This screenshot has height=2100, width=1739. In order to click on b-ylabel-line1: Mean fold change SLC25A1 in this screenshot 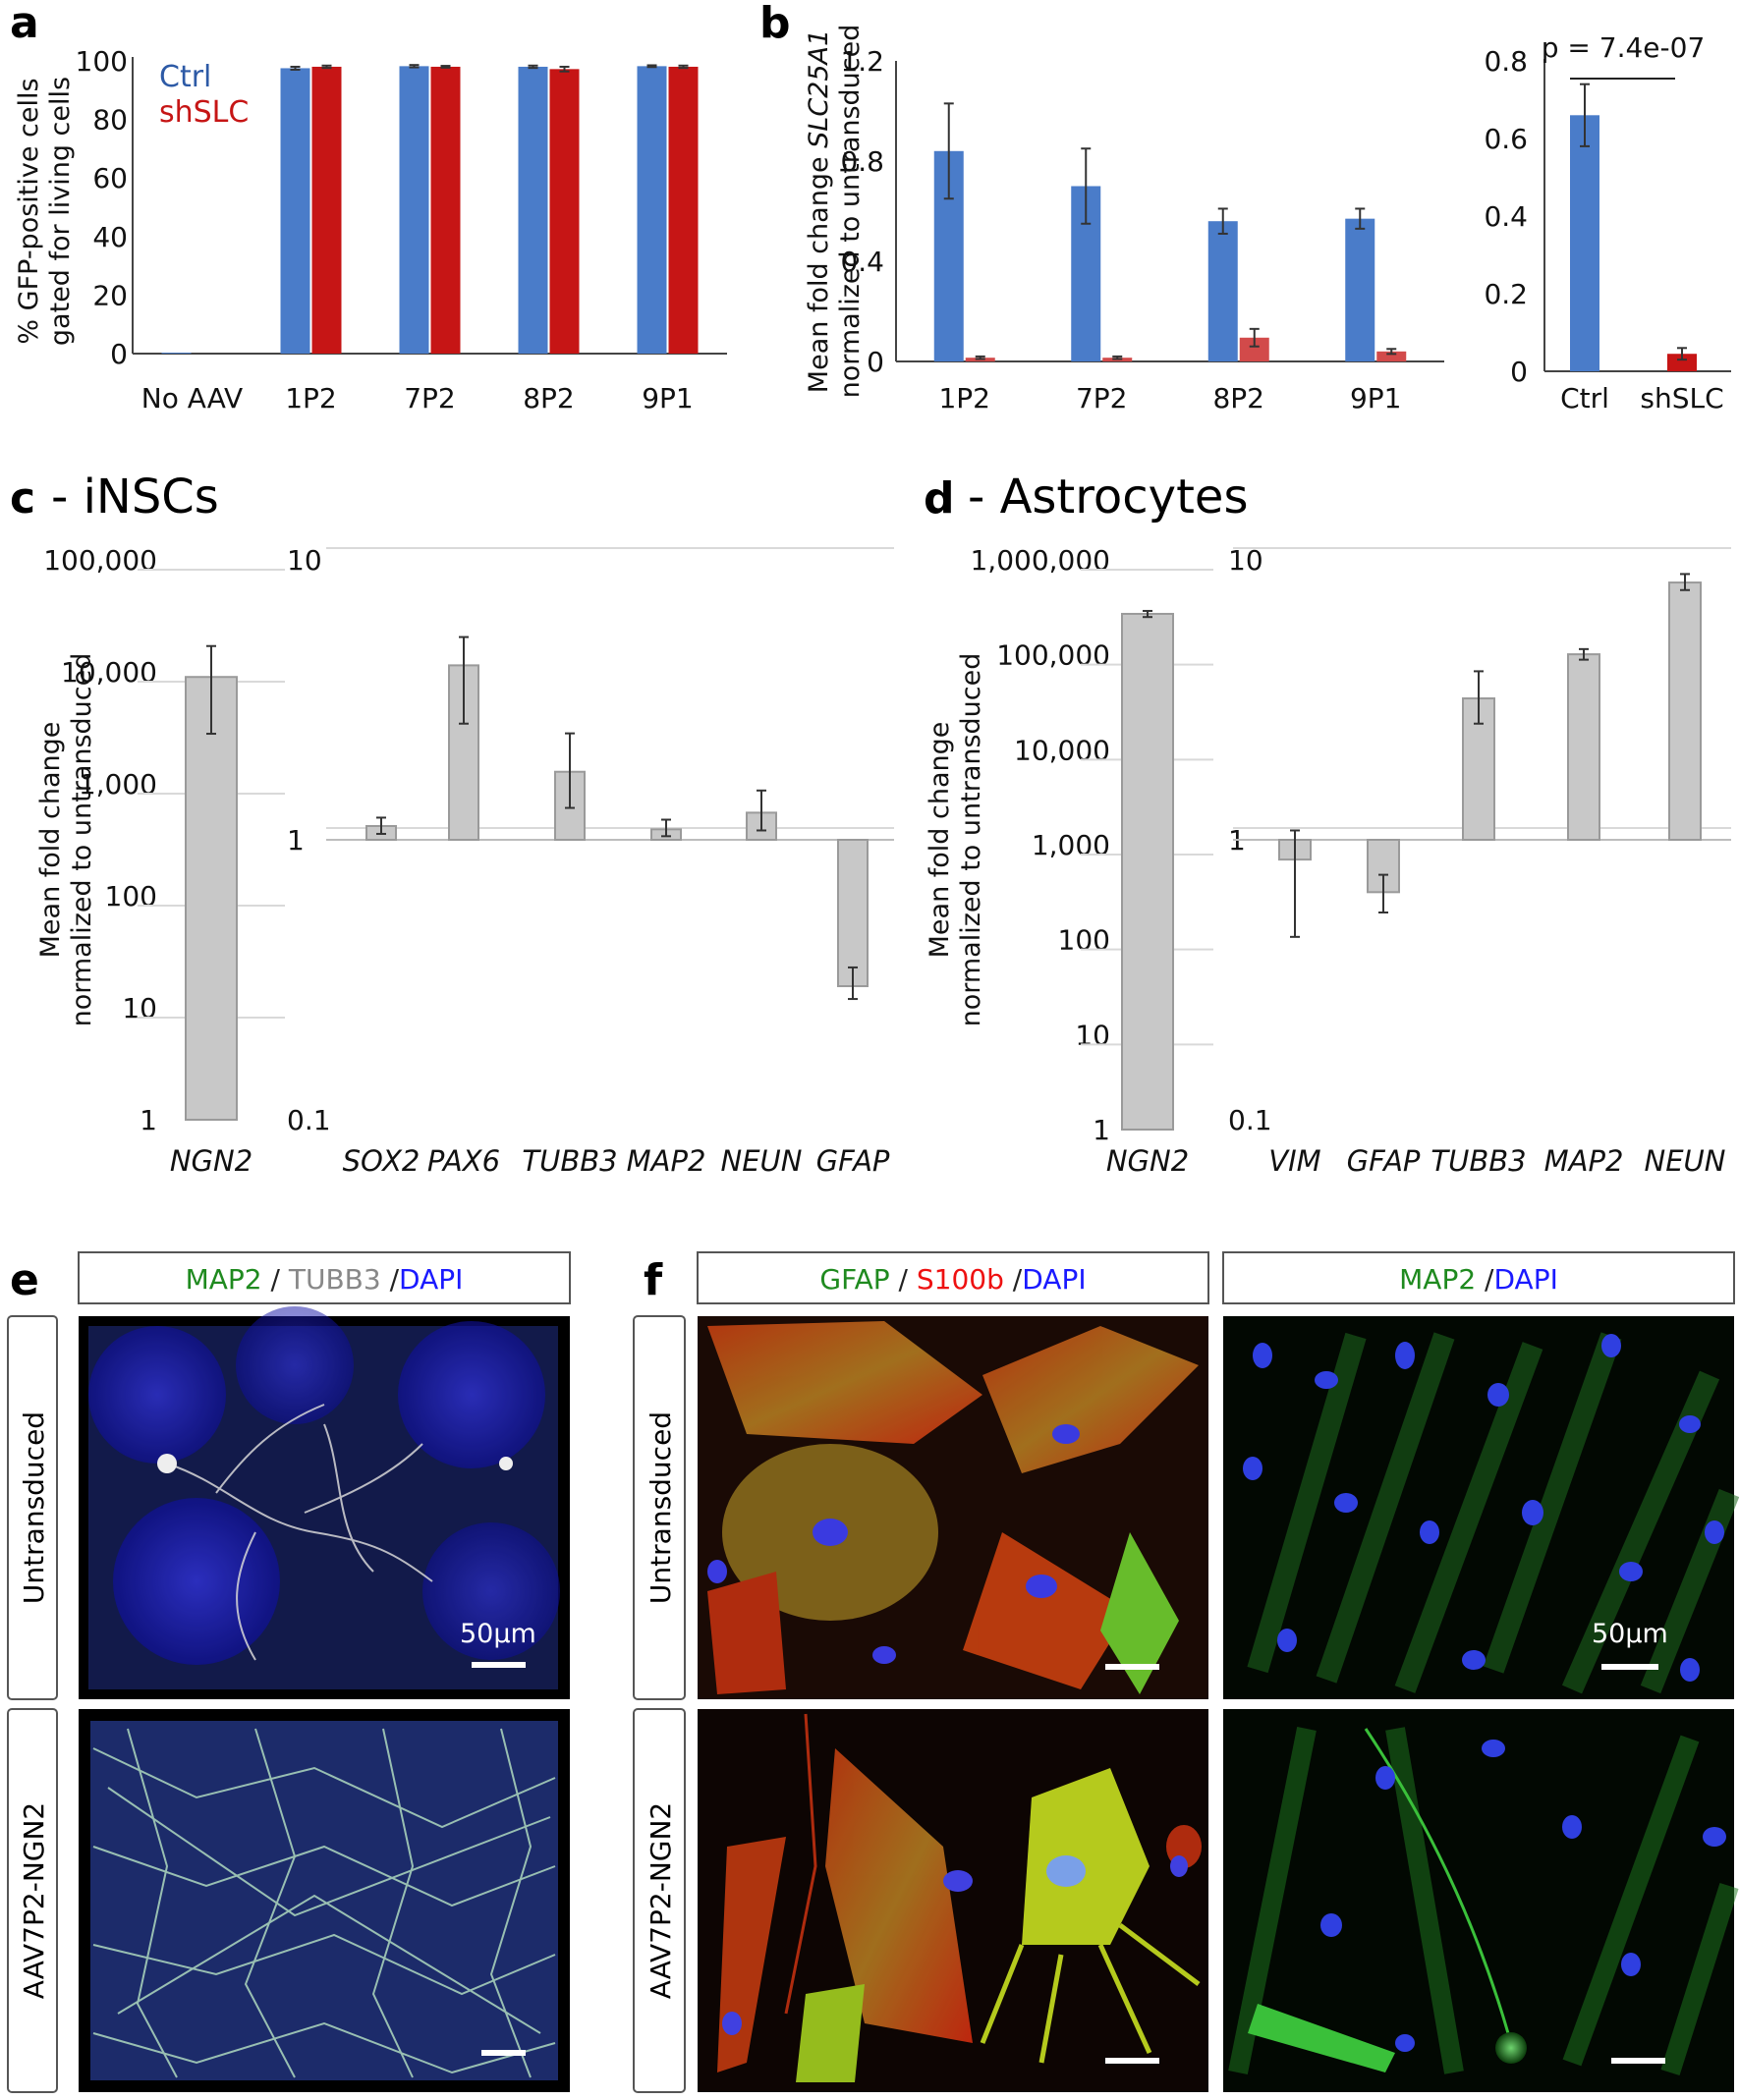, I will do `click(819, 211)`.